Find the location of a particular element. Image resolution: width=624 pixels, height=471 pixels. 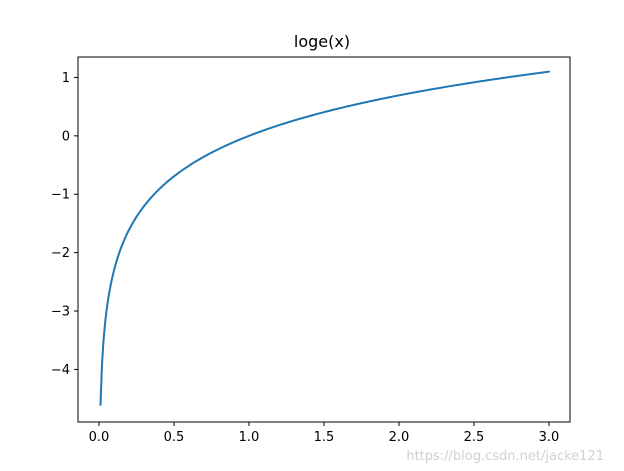

x-tick-label: 0.5 is located at coordinates (174, 437).